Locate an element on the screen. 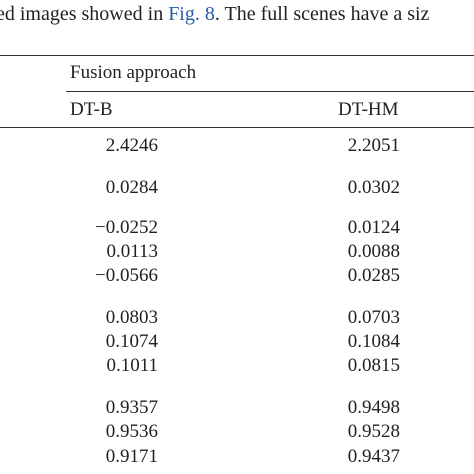  table-cell: 0.0803 is located at coordinates (131, 317).